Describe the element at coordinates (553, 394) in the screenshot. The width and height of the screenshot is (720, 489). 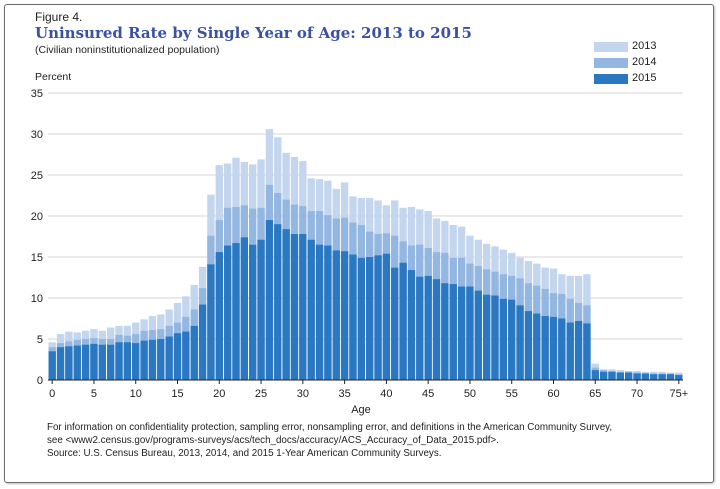
I see `x-tick-label-60: 60` at that location.